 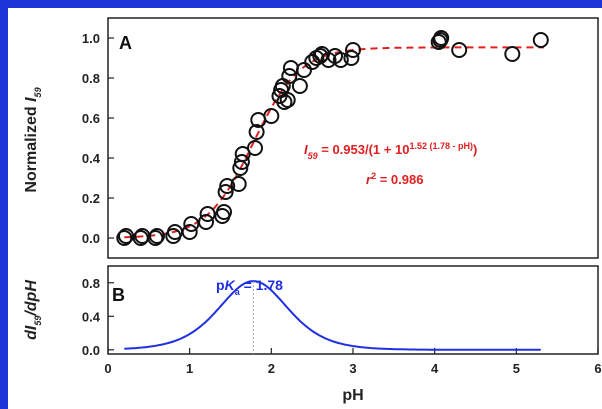 I want to click on panel-b-y-axis-title: dI59/dpH, so click(x=33, y=310).